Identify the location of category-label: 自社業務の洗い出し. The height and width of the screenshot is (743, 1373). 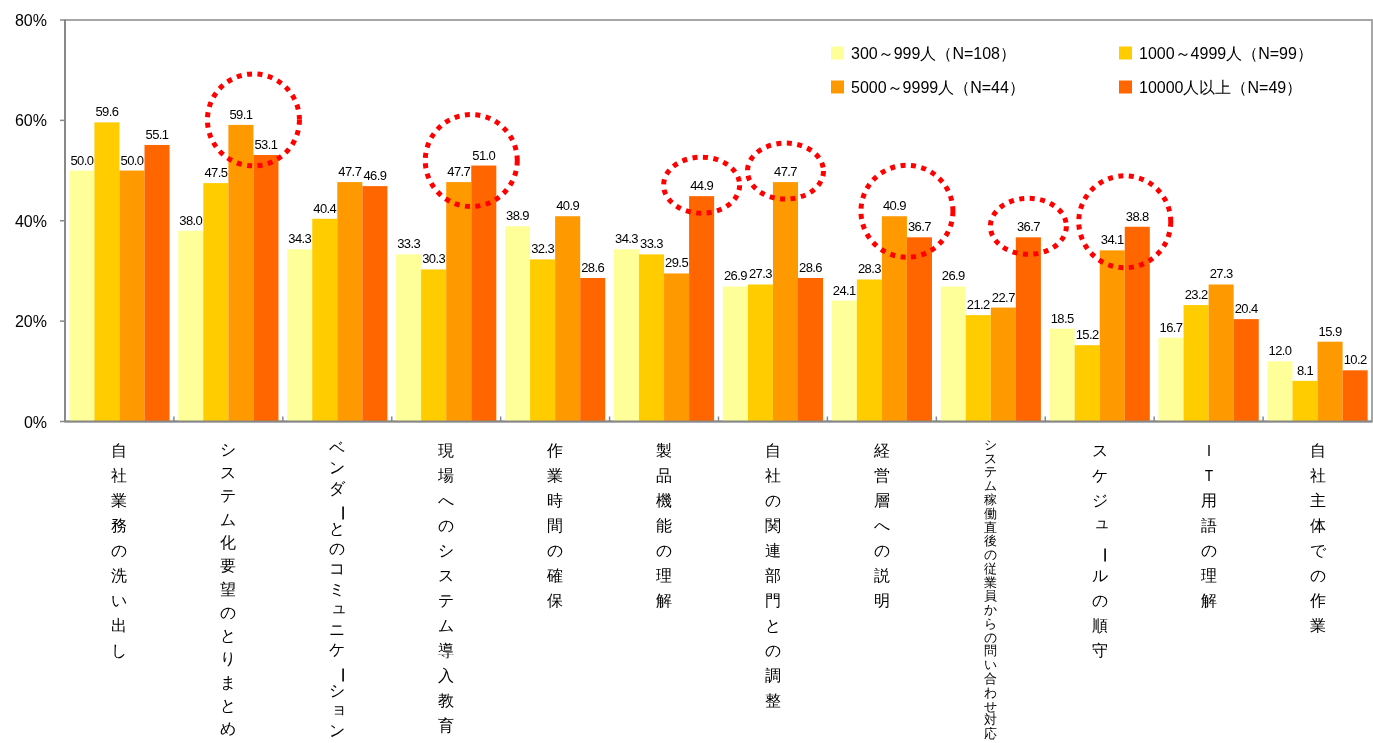
(119, 549).